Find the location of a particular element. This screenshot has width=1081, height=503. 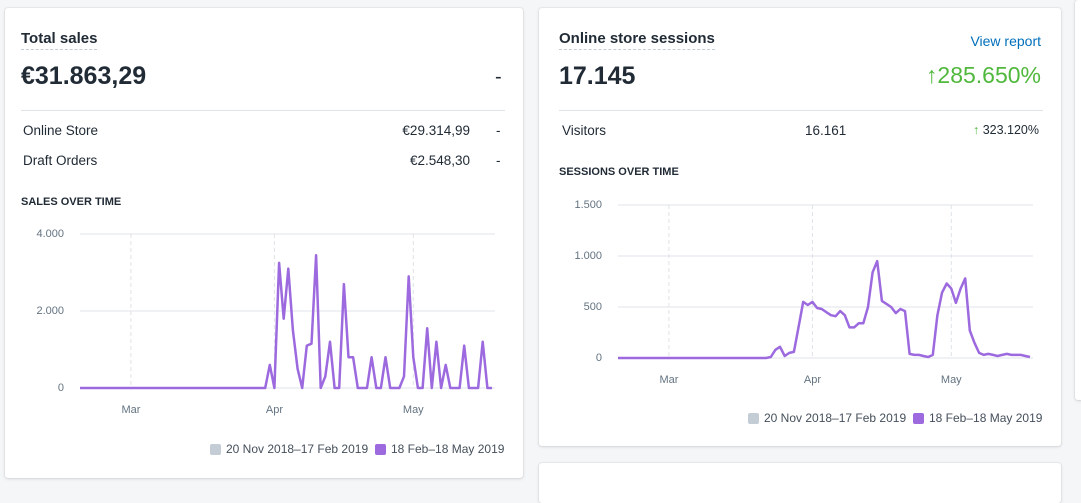

chart-title: SALES OVER TIME is located at coordinates (71, 202).